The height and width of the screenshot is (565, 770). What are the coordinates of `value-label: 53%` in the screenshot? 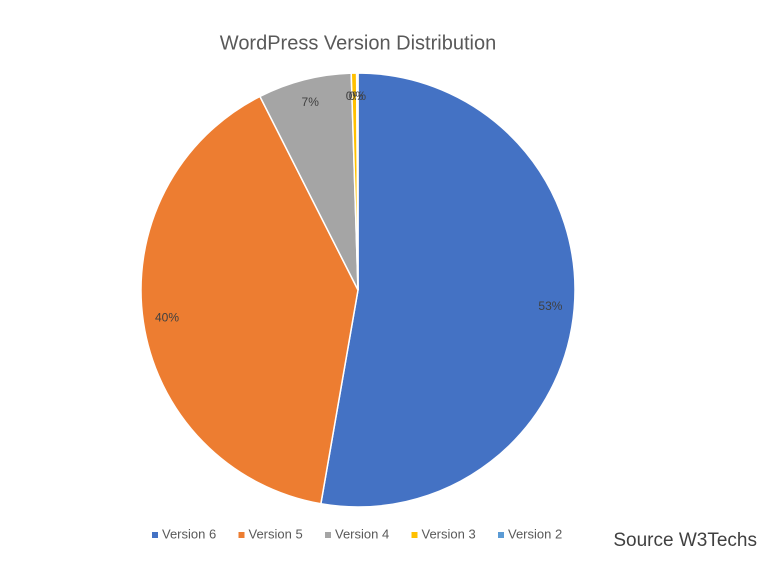 It's located at (550, 306).